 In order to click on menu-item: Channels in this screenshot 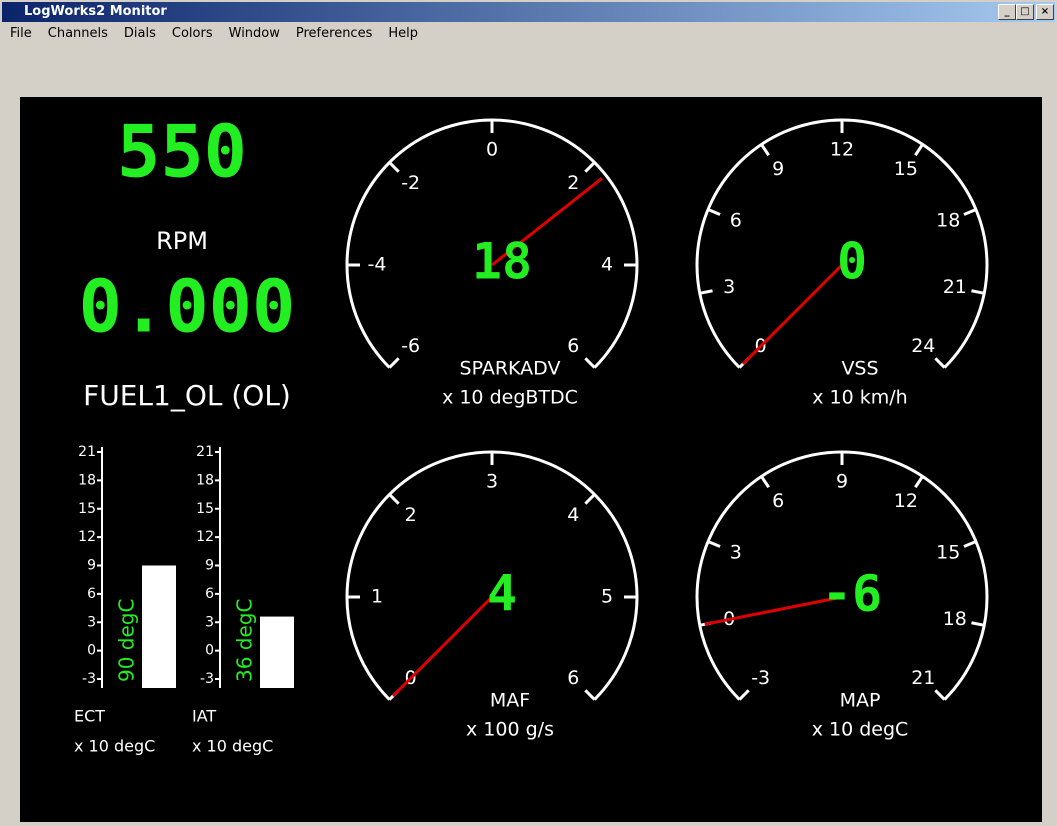, I will do `click(77, 33)`.